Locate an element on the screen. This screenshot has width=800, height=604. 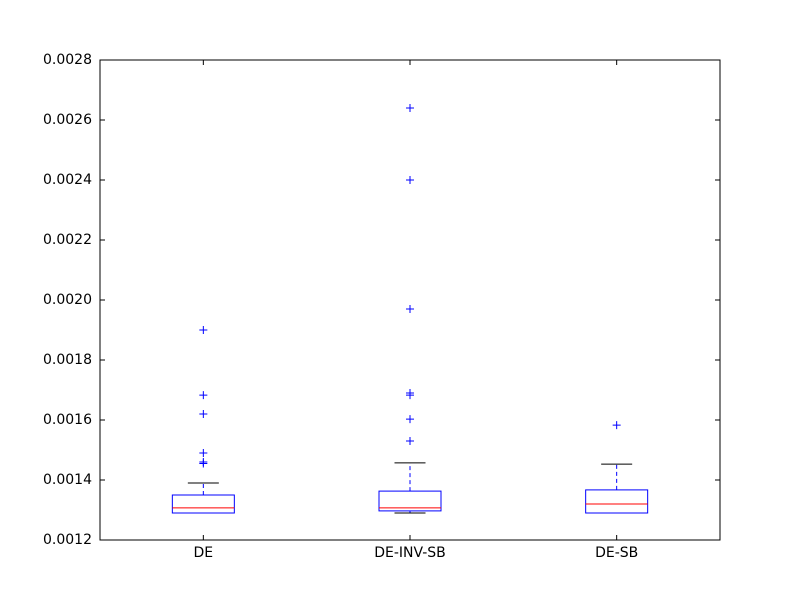
y-tick-label: 0.0020 is located at coordinates (67, 300).